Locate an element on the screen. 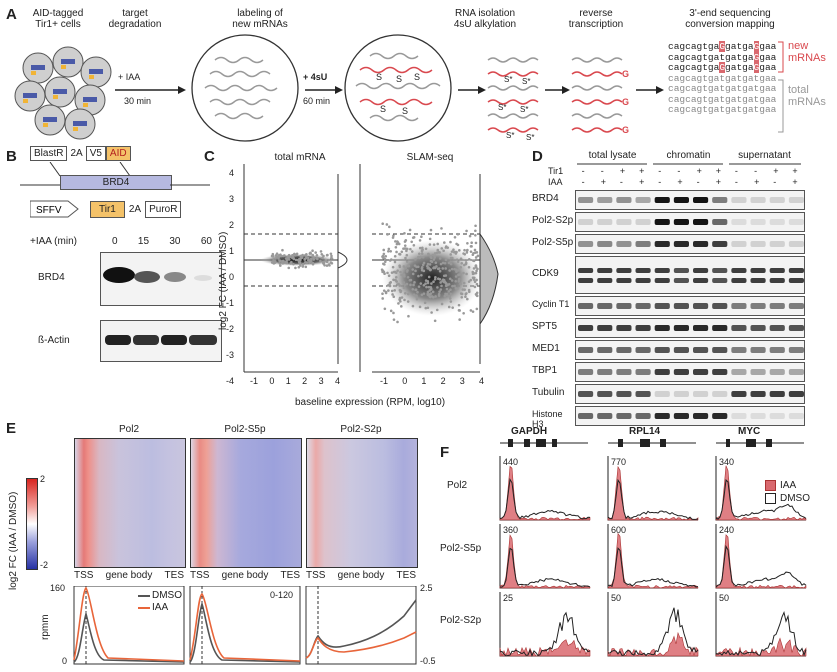  c-ytick: 1 is located at coordinates (231, 251).